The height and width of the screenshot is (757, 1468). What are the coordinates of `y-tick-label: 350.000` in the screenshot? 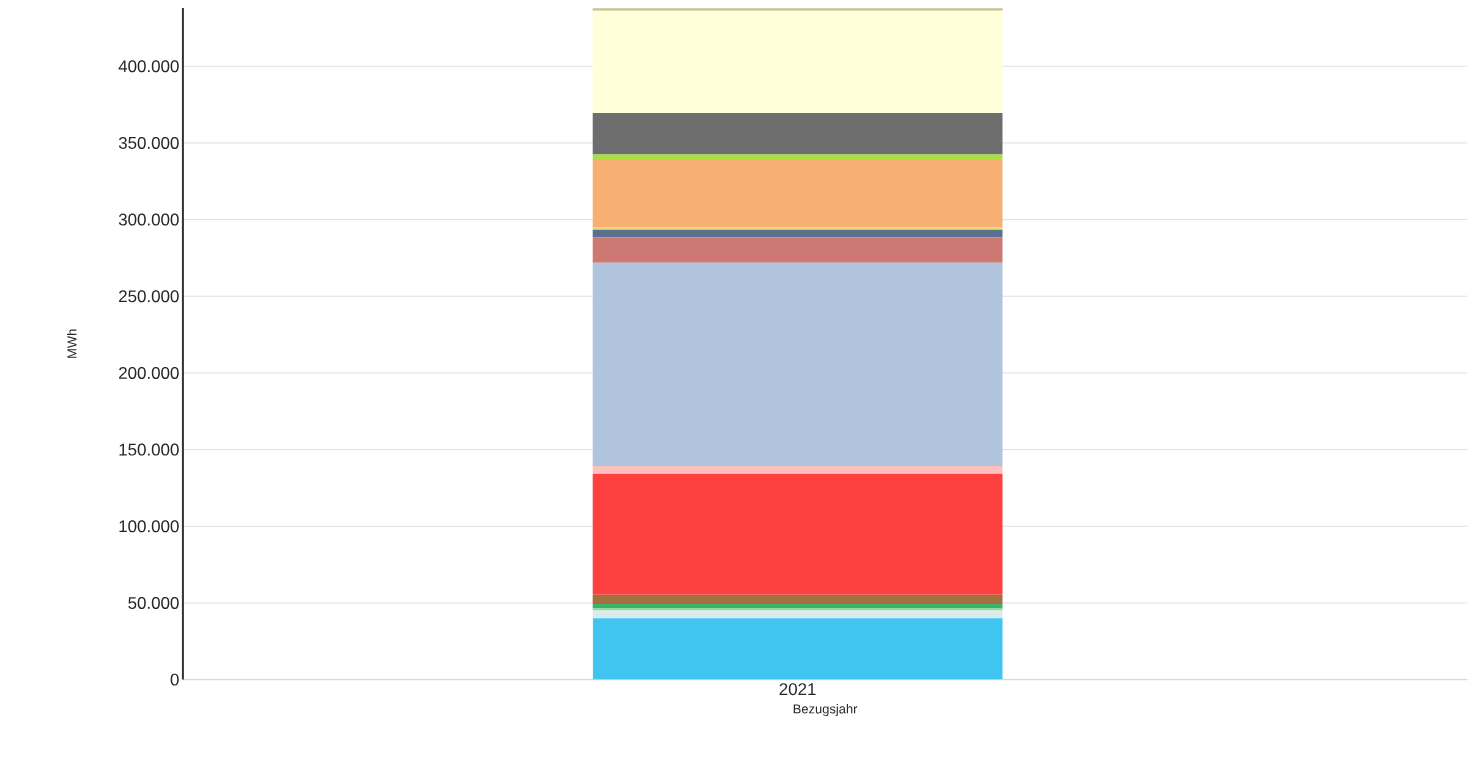 It's located at (148, 143).